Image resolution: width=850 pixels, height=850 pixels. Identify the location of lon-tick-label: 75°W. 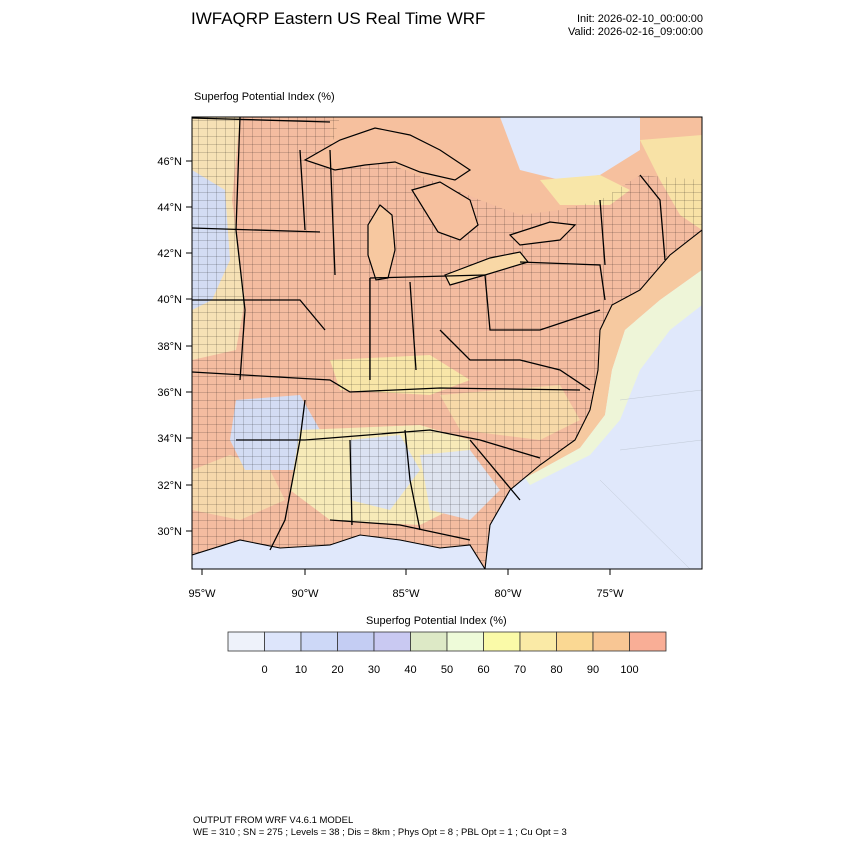
(610, 594).